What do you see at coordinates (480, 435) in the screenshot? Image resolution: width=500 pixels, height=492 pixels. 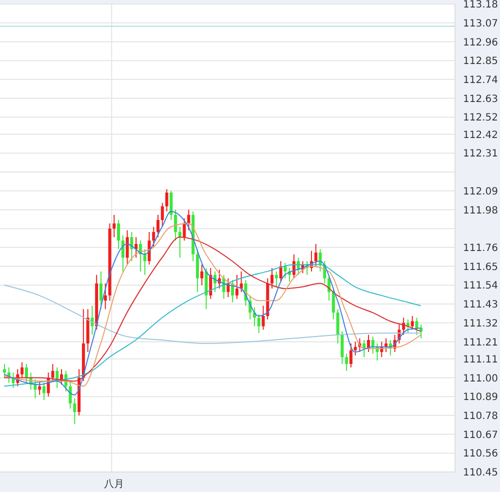 I see `y-tick-label: 110.67` at bounding box center [480, 435].